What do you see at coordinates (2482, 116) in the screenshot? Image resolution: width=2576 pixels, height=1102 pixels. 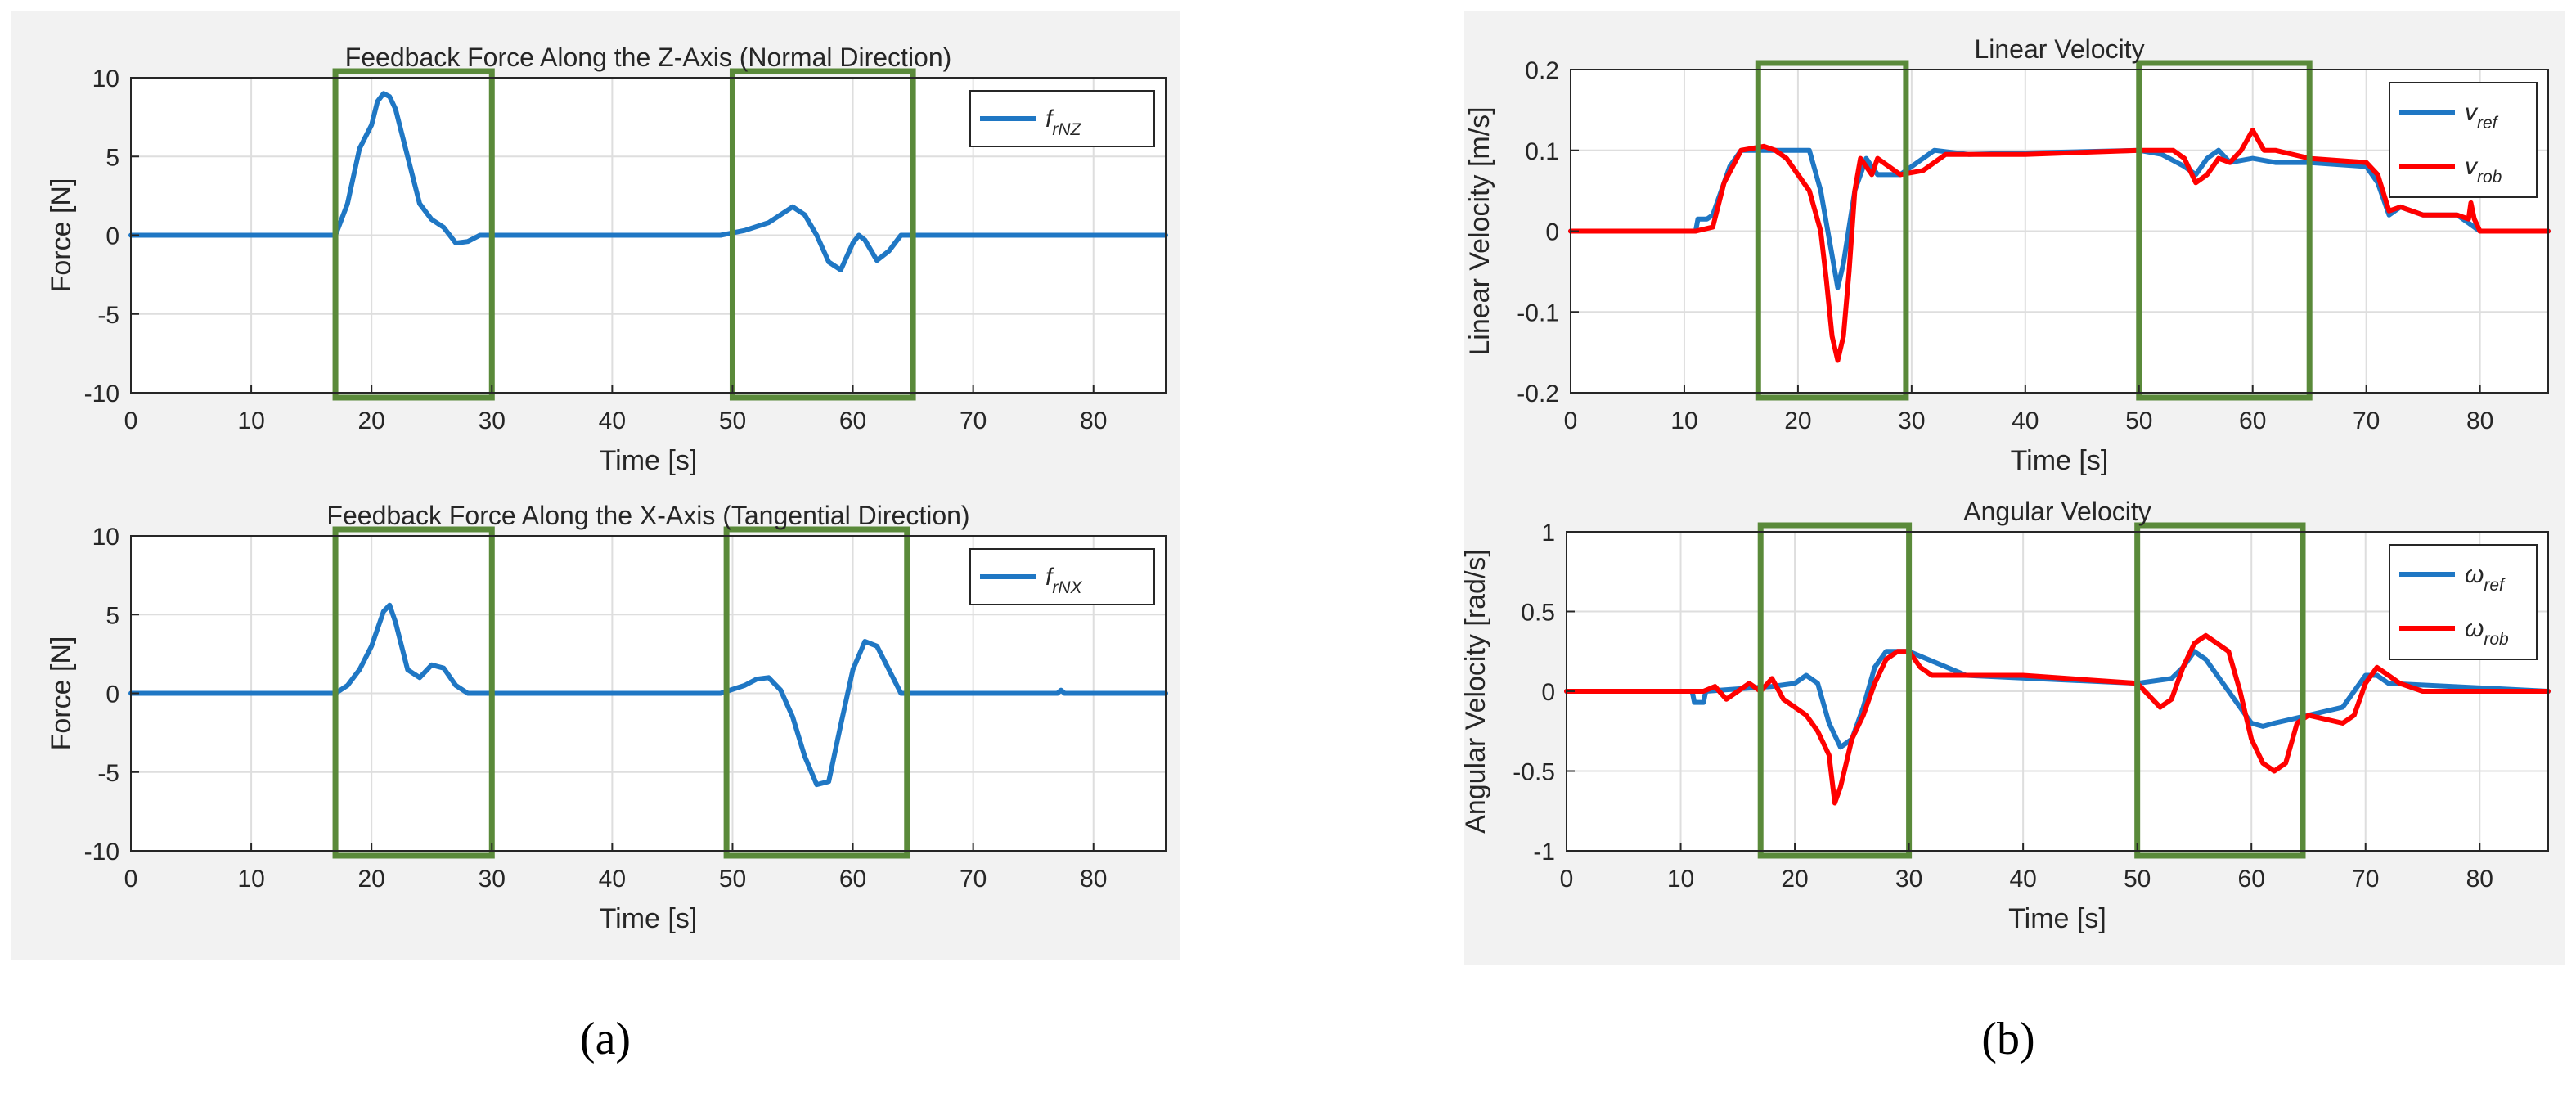 I see `legend-label-v_ref: vref` at bounding box center [2482, 116].